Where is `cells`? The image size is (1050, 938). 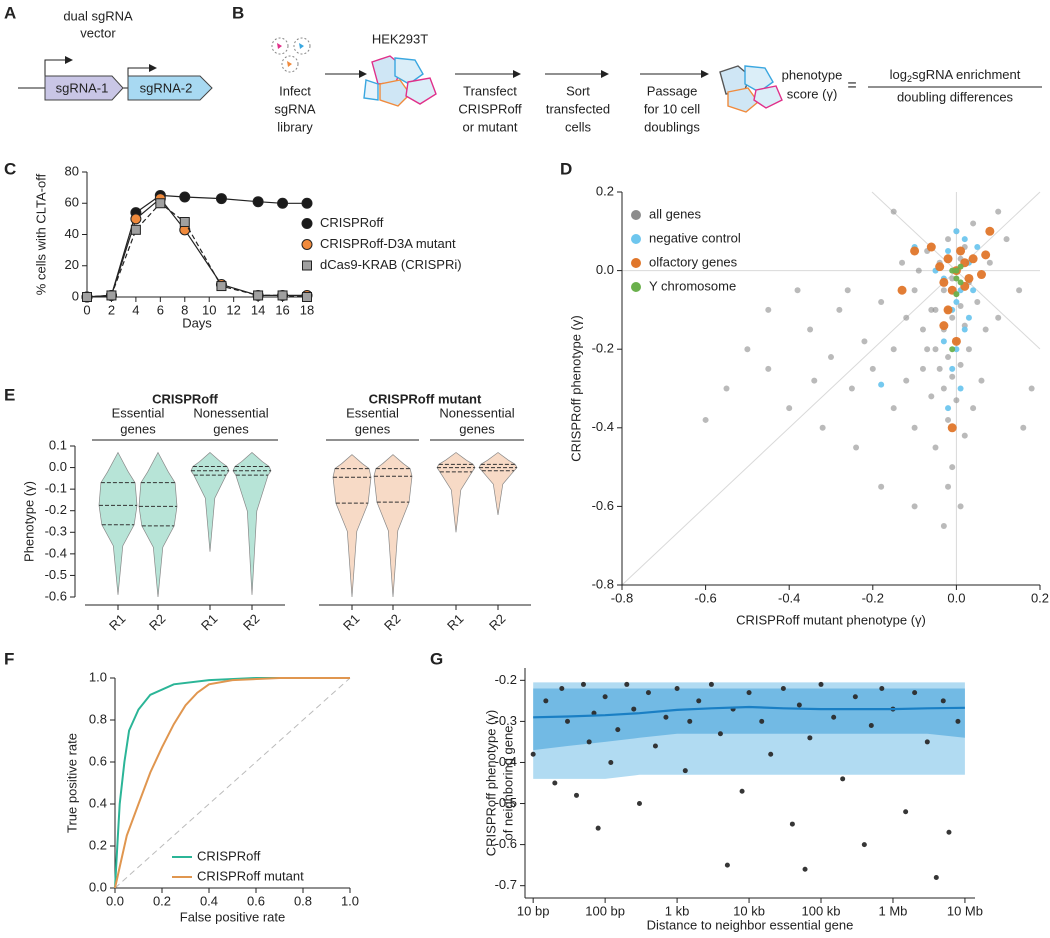
cells is located at coordinates (573, 84).